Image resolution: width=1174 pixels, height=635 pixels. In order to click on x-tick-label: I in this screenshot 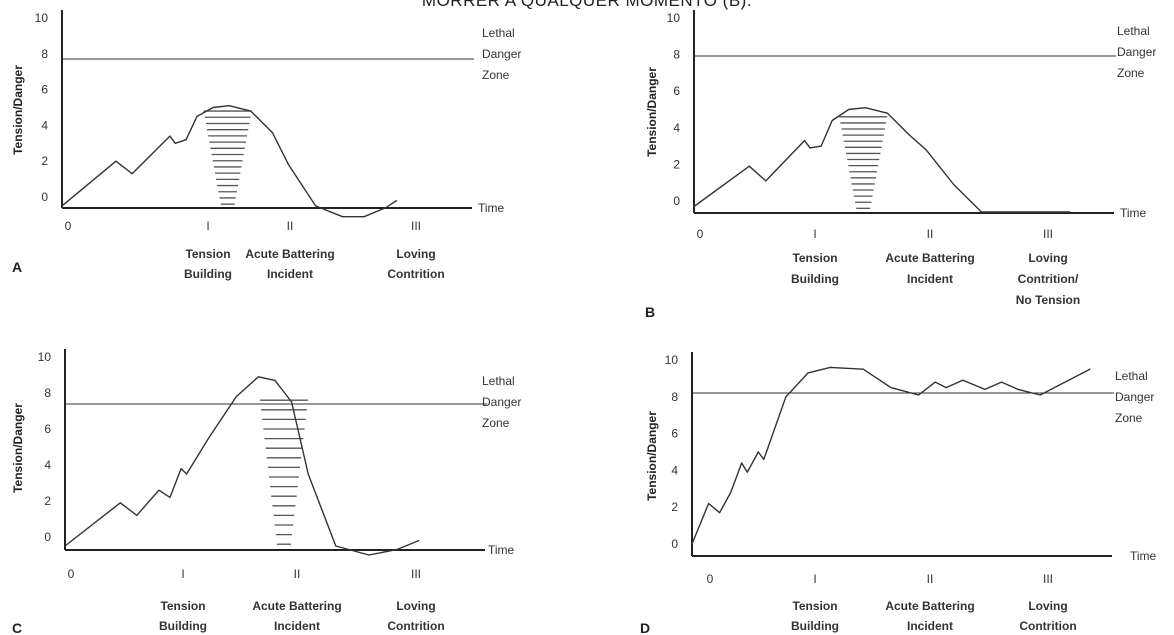, I will do `click(207, 226)`.